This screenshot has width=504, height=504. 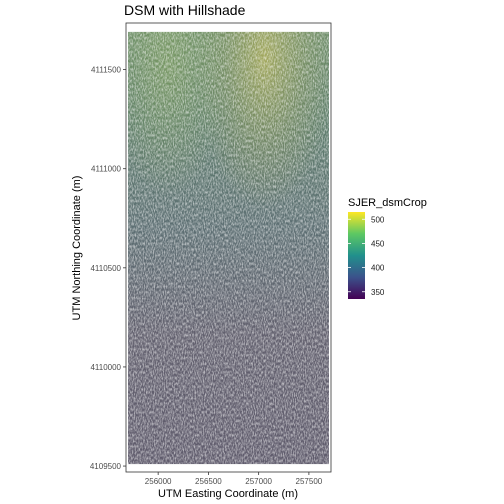 What do you see at coordinates (234, 479) in the screenshot?
I see `x-axis: 256000 256500 257000 257500` at bounding box center [234, 479].